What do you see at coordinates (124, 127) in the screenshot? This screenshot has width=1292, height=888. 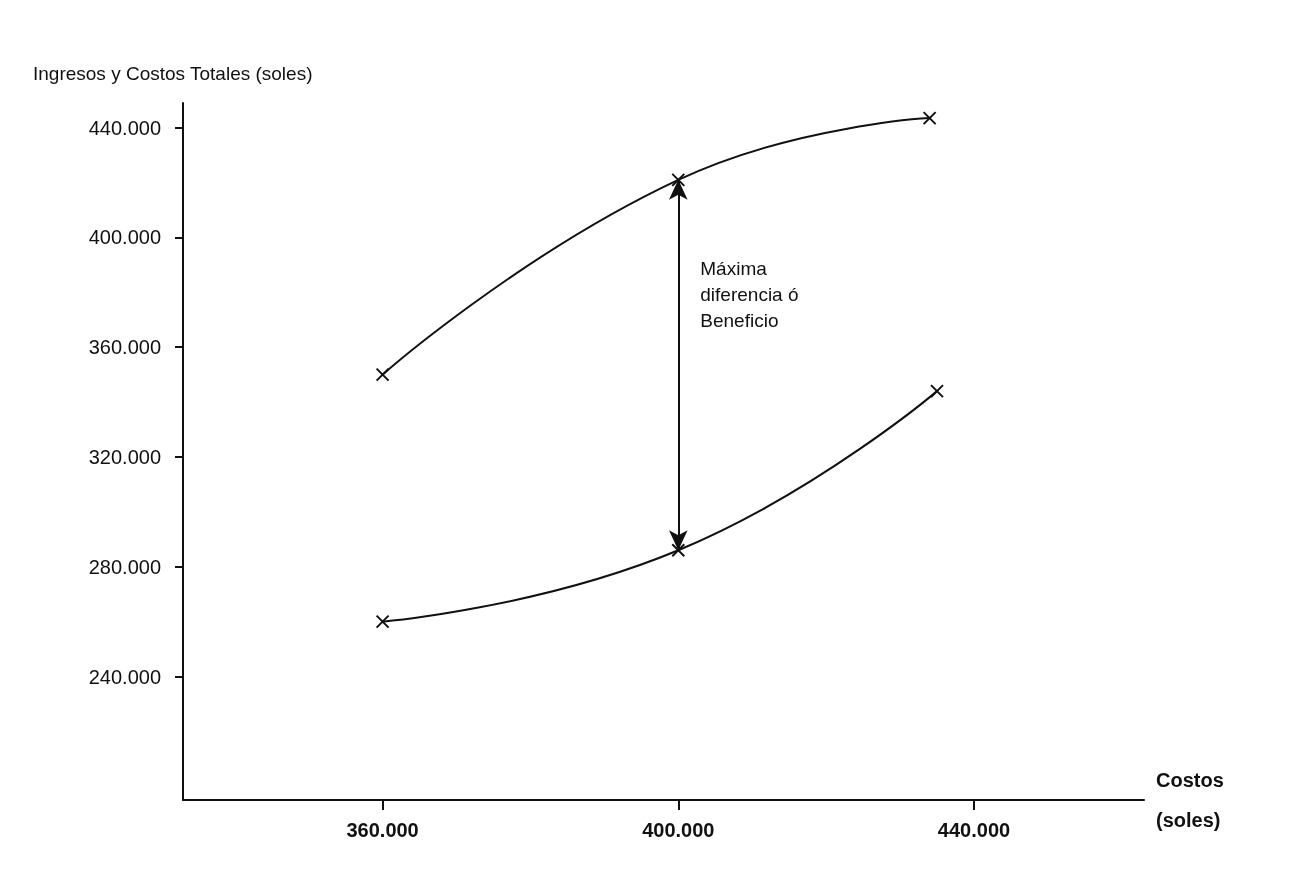 I see `y-tick-label: 440.000` at bounding box center [124, 127].